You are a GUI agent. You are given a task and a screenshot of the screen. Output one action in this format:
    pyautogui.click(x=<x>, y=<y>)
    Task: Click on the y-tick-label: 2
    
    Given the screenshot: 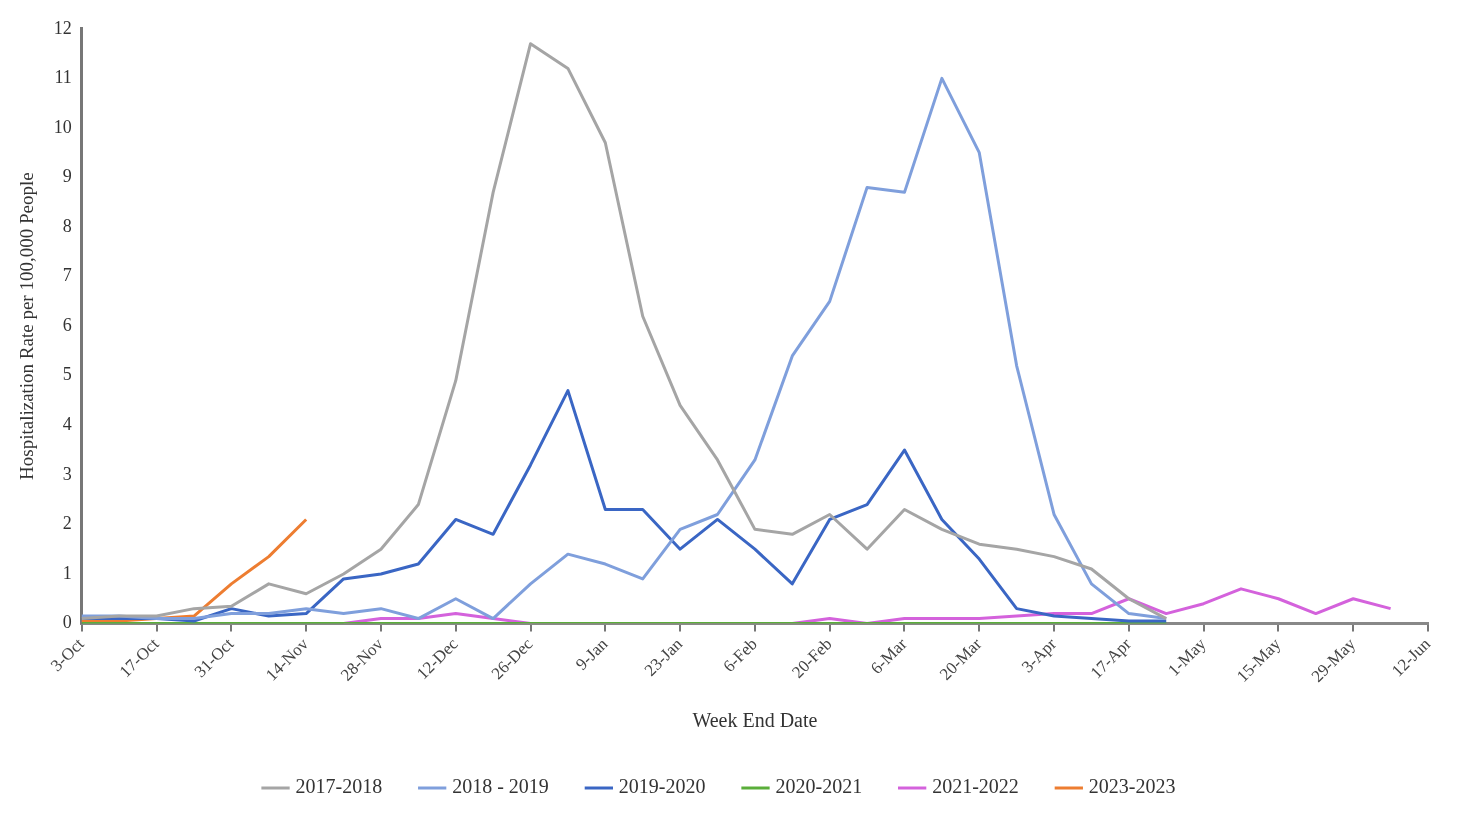 What is the action you would take?
    pyautogui.click(x=67, y=523)
    